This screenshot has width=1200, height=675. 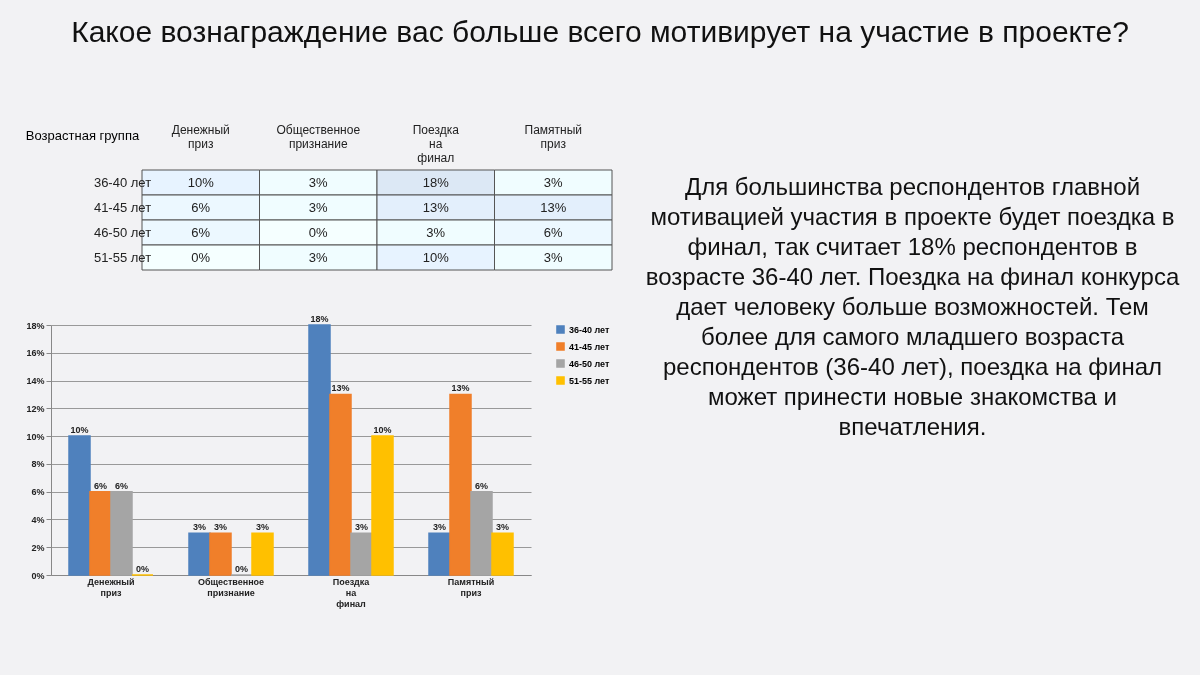 What do you see at coordinates (589, 329) in the screenshot?
I see `legend-label: 36-40 лет` at bounding box center [589, 329].